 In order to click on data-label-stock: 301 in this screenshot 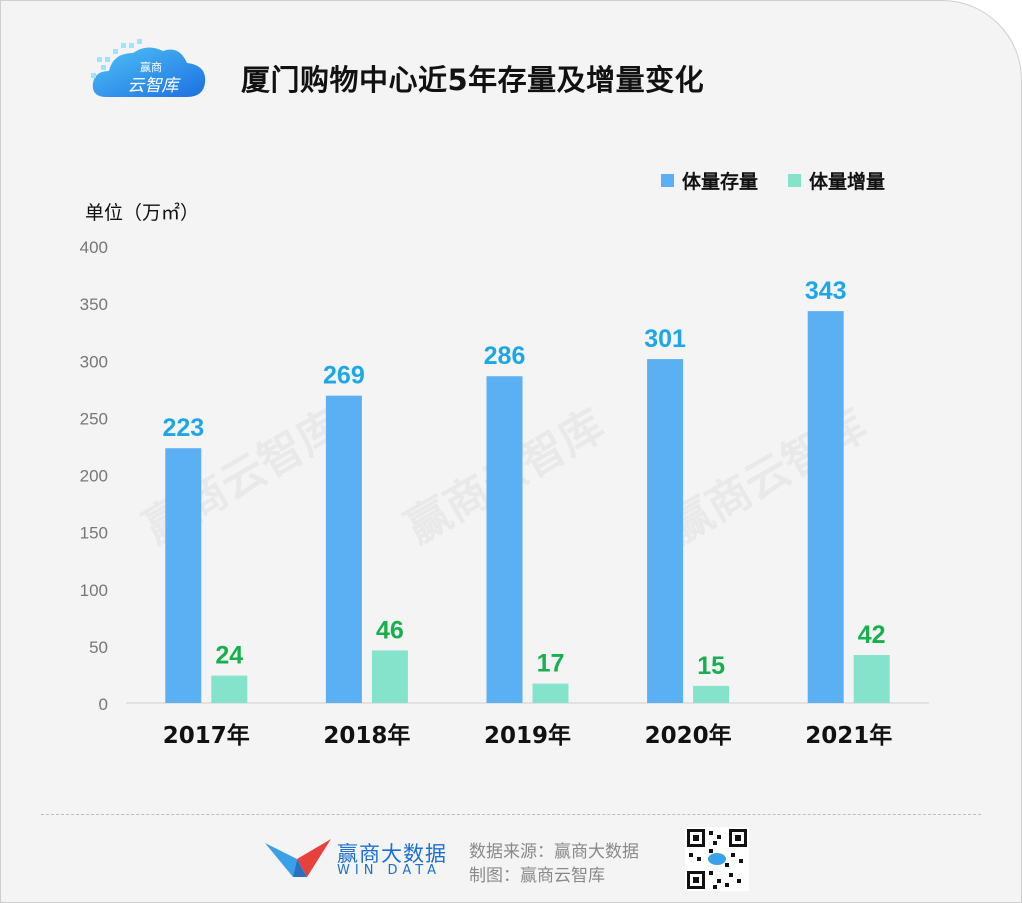, I will do `click(665, 339)`.